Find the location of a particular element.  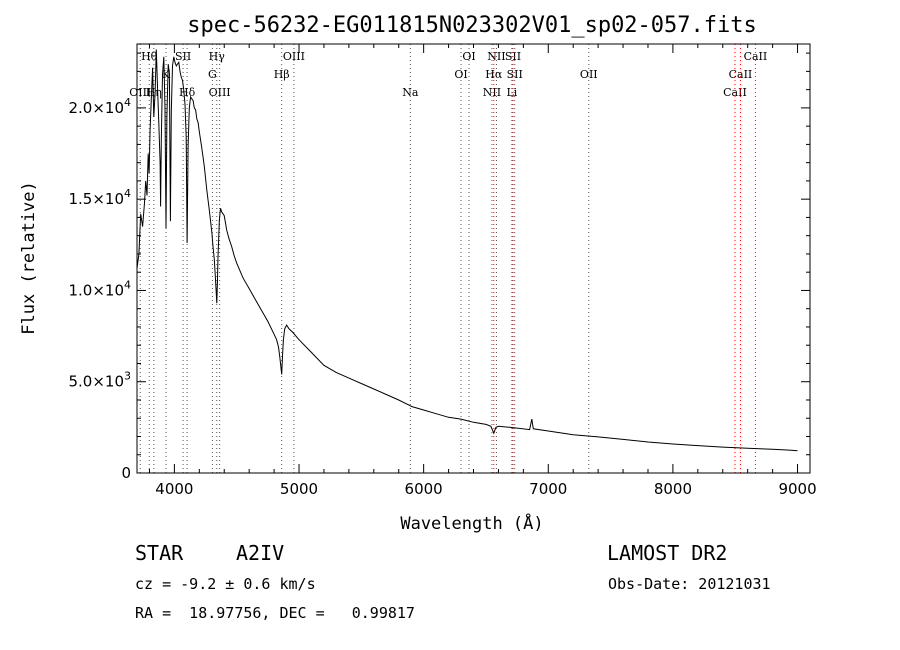

line-label-0: Hθ is located at coordinates (149, 56).